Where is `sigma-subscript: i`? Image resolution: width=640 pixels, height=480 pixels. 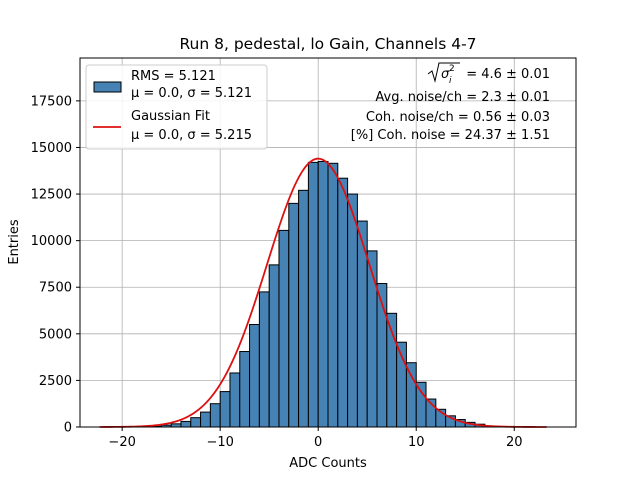
sigma-subscript: i is located at coordinates (450, 81).